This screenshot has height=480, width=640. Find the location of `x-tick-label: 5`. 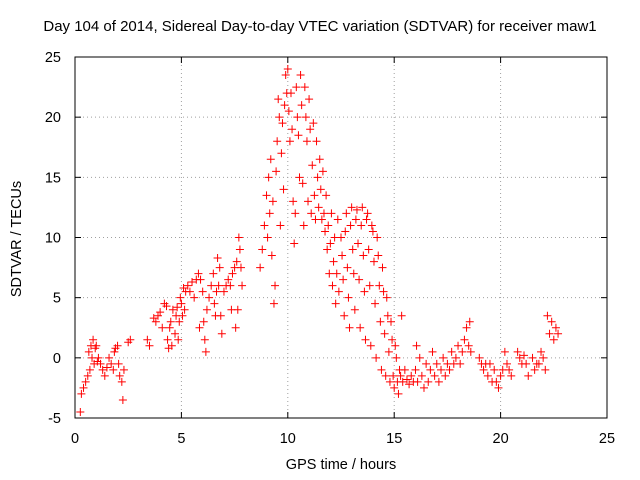

x-tick-label: 5 is located at coordinates (181, 439).